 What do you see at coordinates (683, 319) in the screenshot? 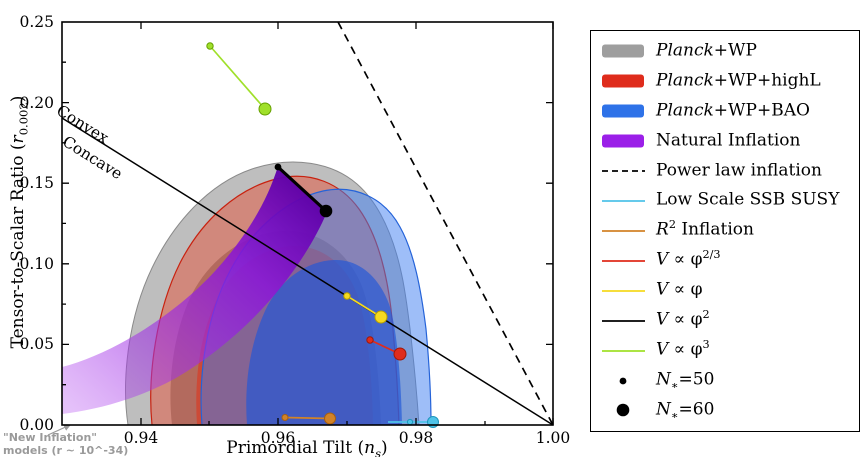
I see `legend-label: V ∝ φ2` at bounding box center [683, 319].